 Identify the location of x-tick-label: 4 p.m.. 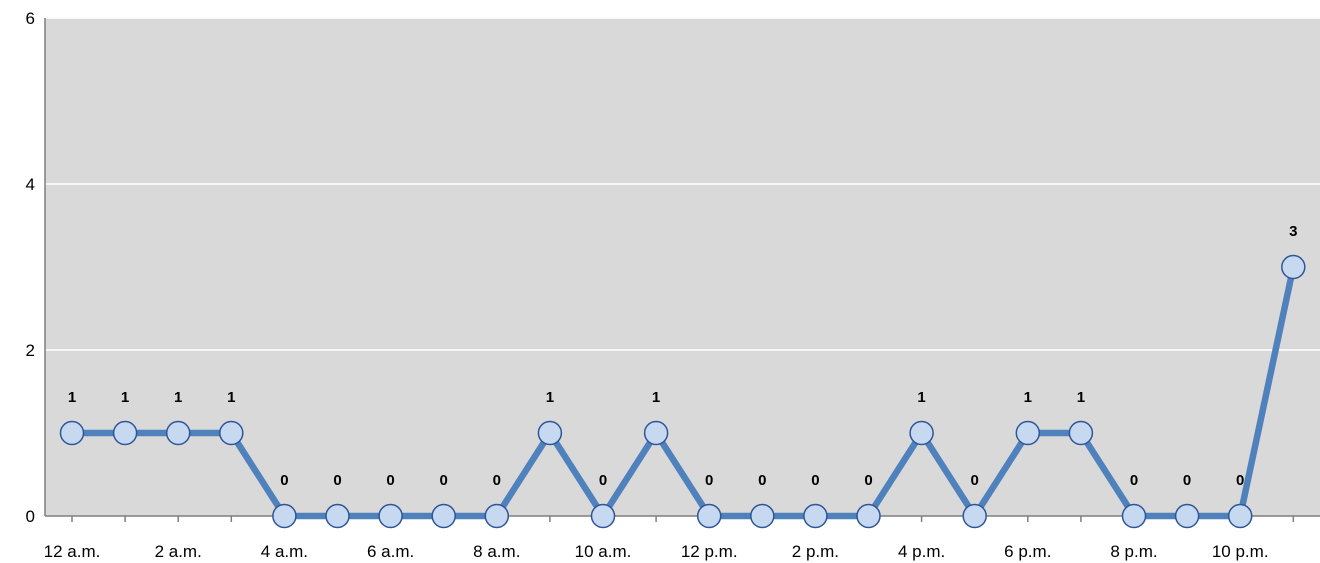
(921, 551).